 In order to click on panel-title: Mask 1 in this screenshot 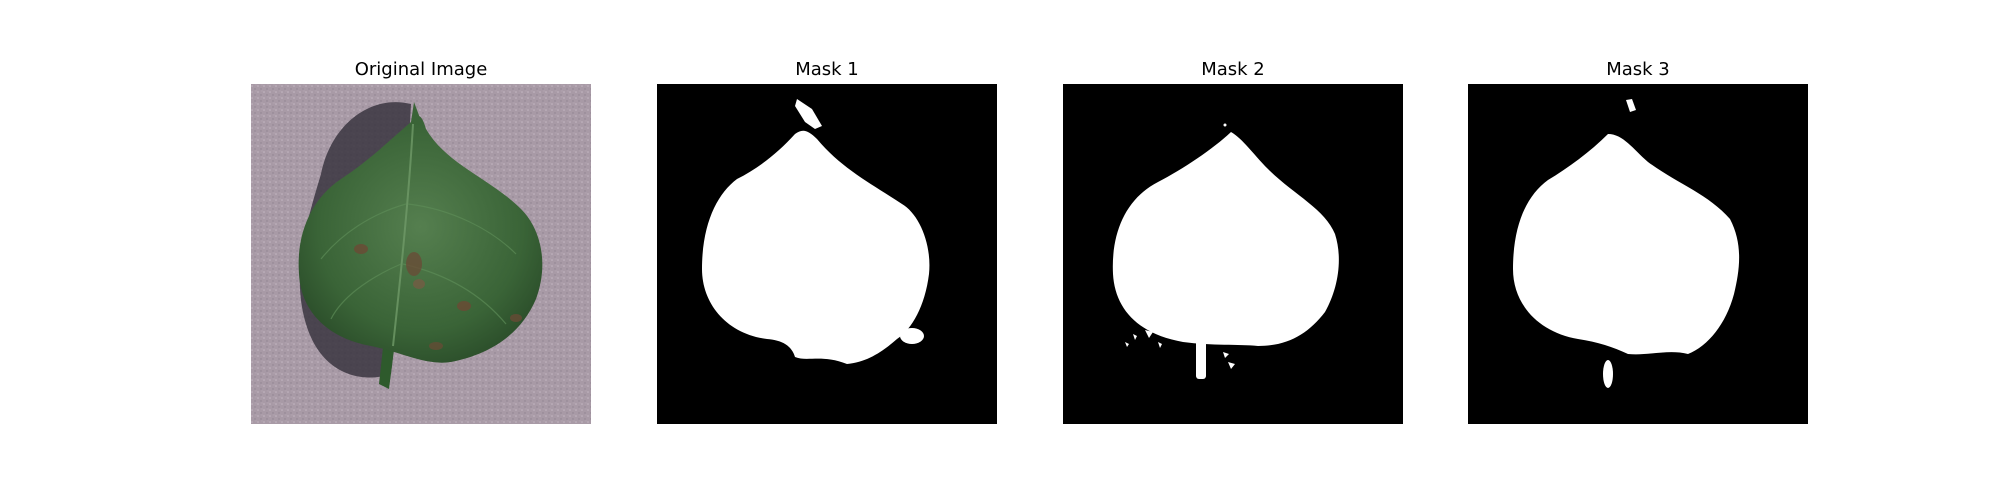, I will do `click(827, 69)`.